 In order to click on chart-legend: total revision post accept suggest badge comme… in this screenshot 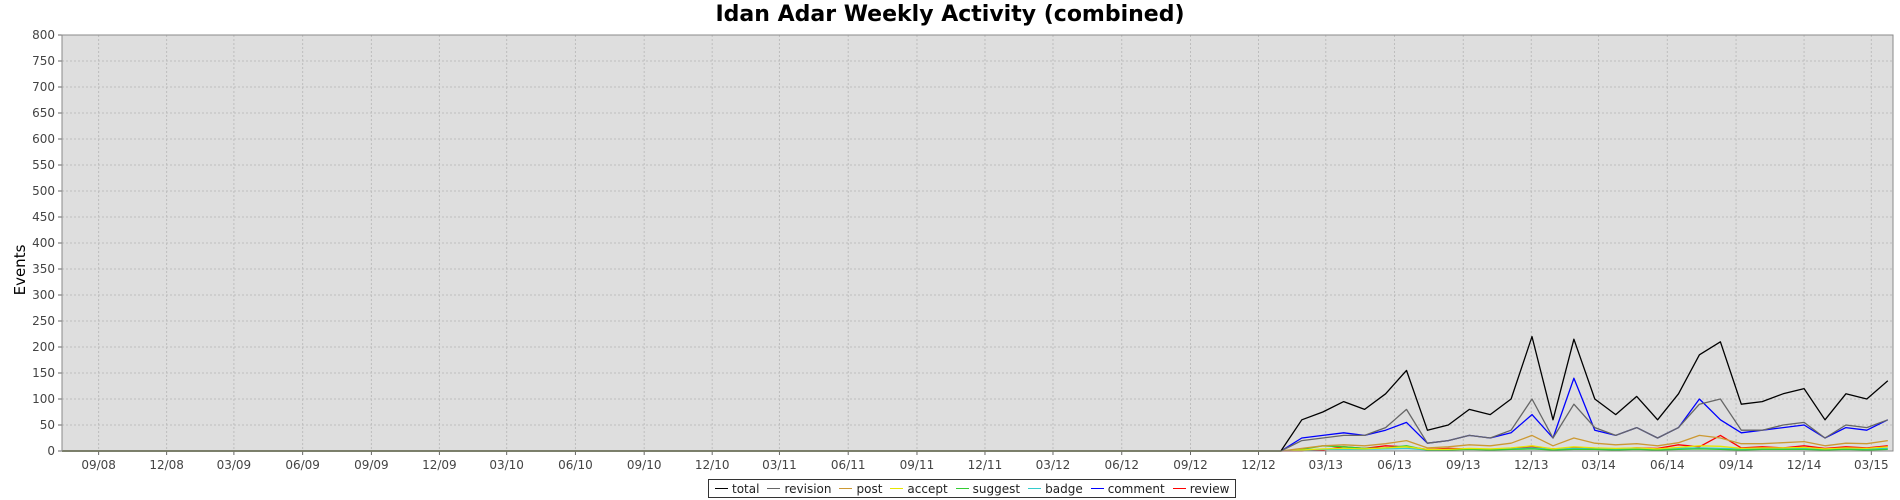, I will do `click(972, 488)`.